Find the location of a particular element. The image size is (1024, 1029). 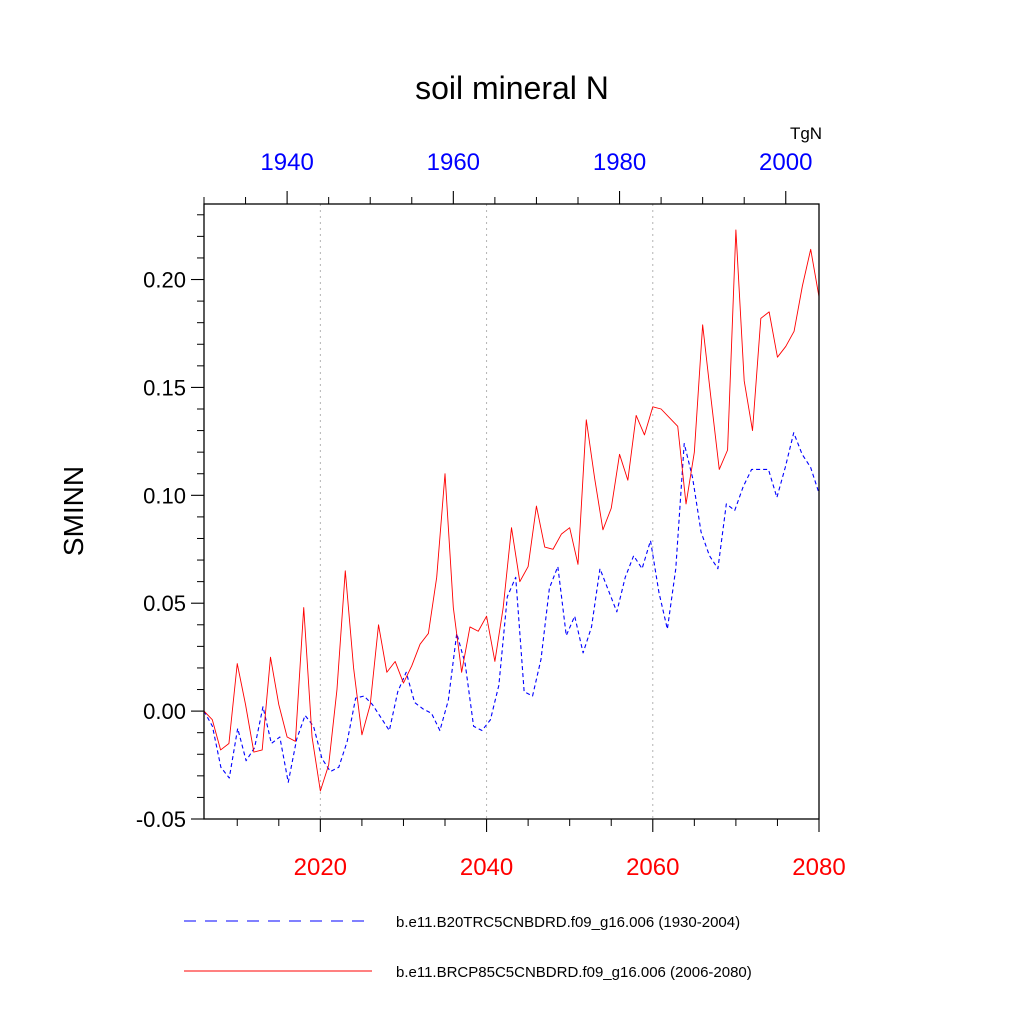

x-bottom-tick-label: 2080 is located at coordinates (818, 867).